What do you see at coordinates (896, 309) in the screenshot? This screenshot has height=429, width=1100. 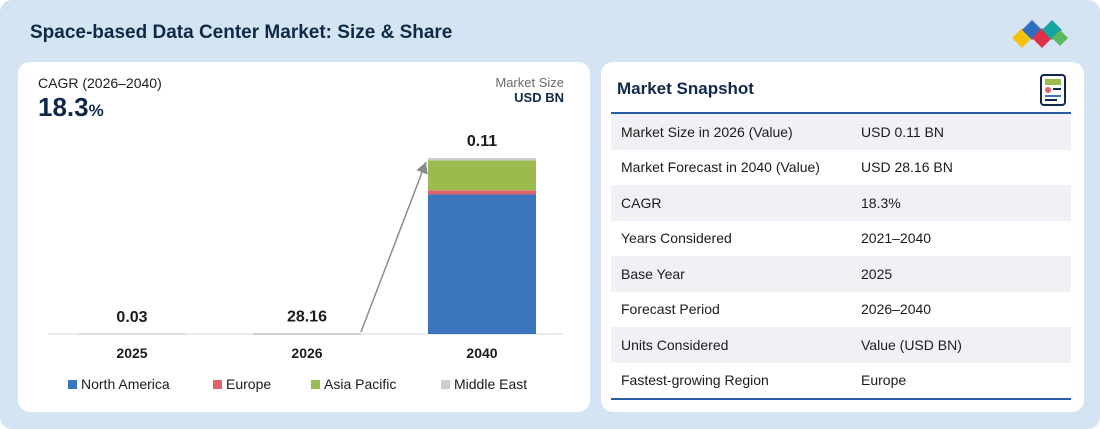 I see `snapshot-value: 2026–2040` at bounding box center [896, 309].